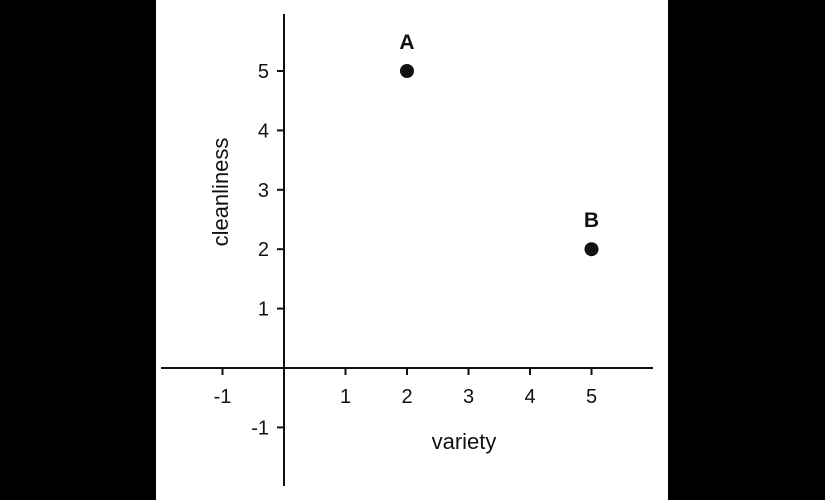 This screenshot has height=500, width=825. I want to click on x-tick-label: 4, so click(529, 397).